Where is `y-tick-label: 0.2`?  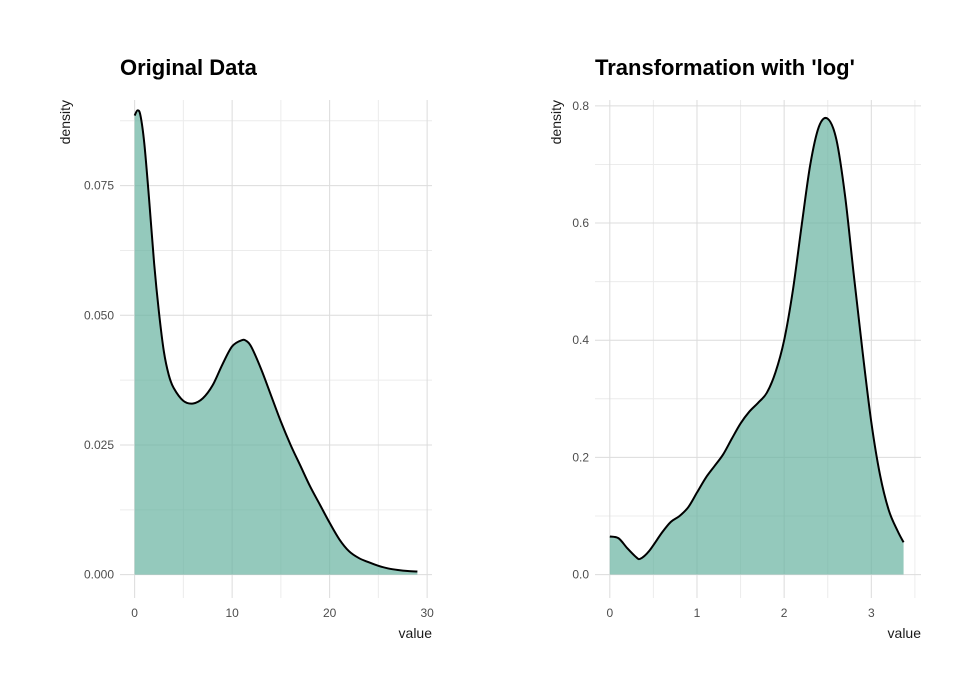
y-tick-label: 0.2 is located at coordinates (580, 457).